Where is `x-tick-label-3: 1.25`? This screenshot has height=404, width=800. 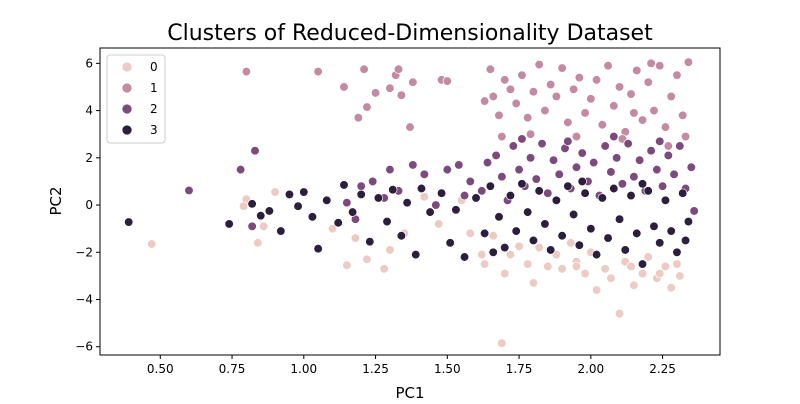
x-tick-label-3: 1.25 is located at coordinates (375, 369).